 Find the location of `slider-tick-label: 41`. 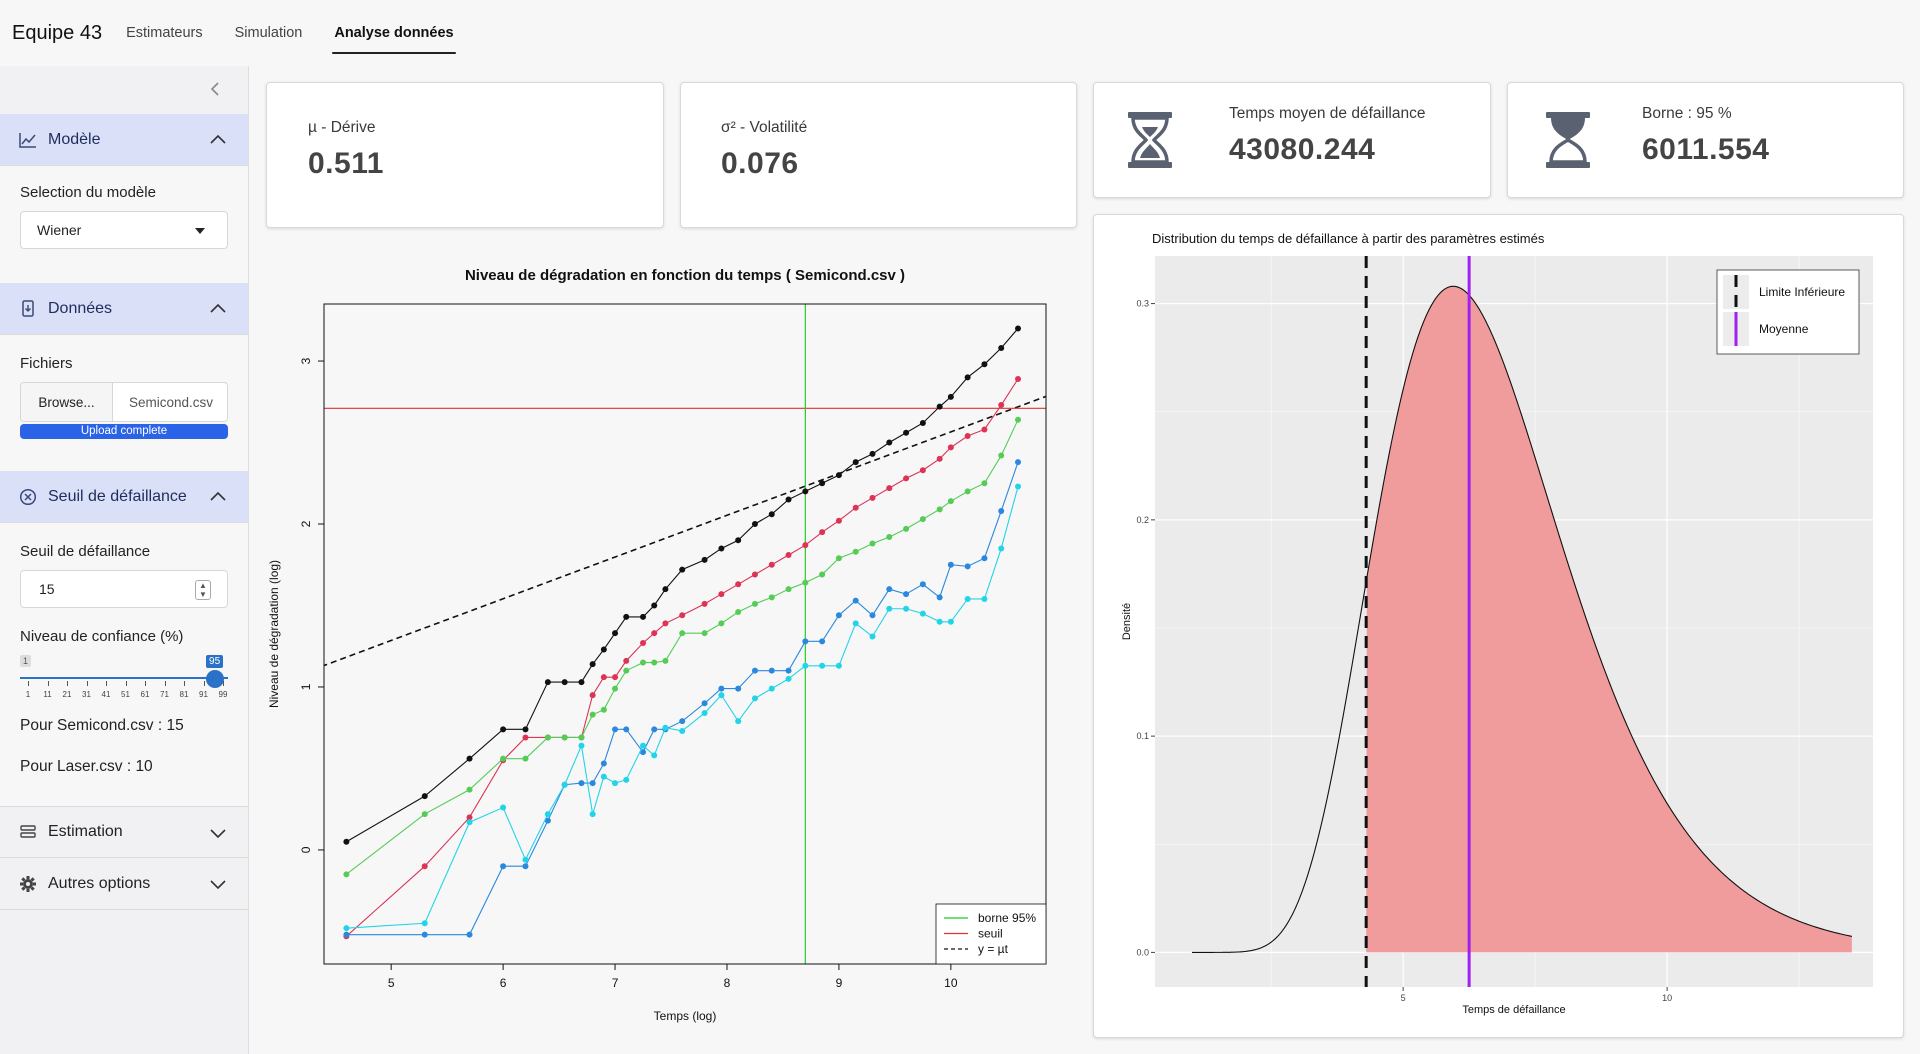

slider-tick-label: 41 is located at coordinates (106, 694).